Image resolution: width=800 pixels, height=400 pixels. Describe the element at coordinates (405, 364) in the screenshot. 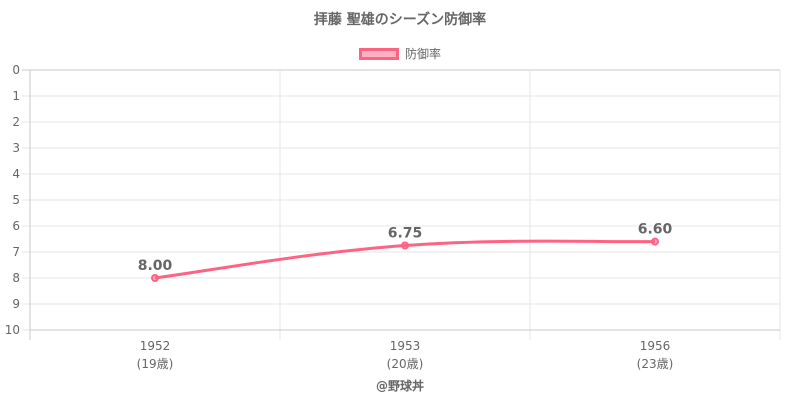

I see `x-tick-sublabel: (20歳)` at that location.